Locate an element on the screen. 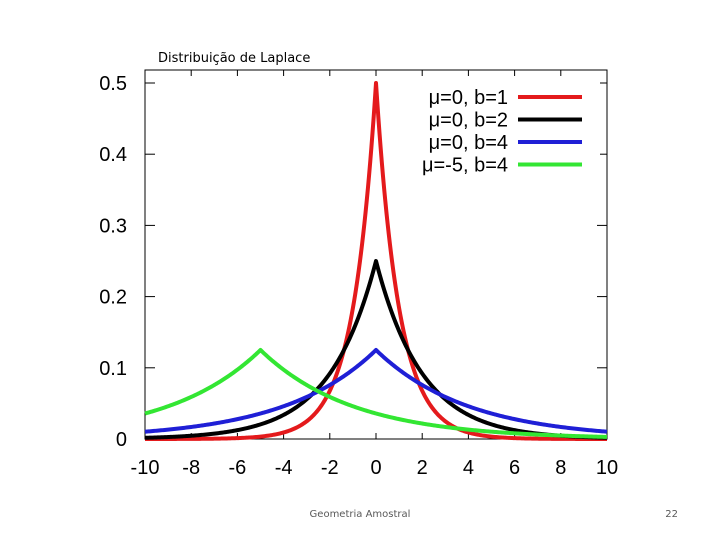 The width and height of the screenshot is (720, 540). x-tick-labels: -10 -8 -6 -4 -2 0 2 4 6 8 10 is located at coordinates (375, 468).